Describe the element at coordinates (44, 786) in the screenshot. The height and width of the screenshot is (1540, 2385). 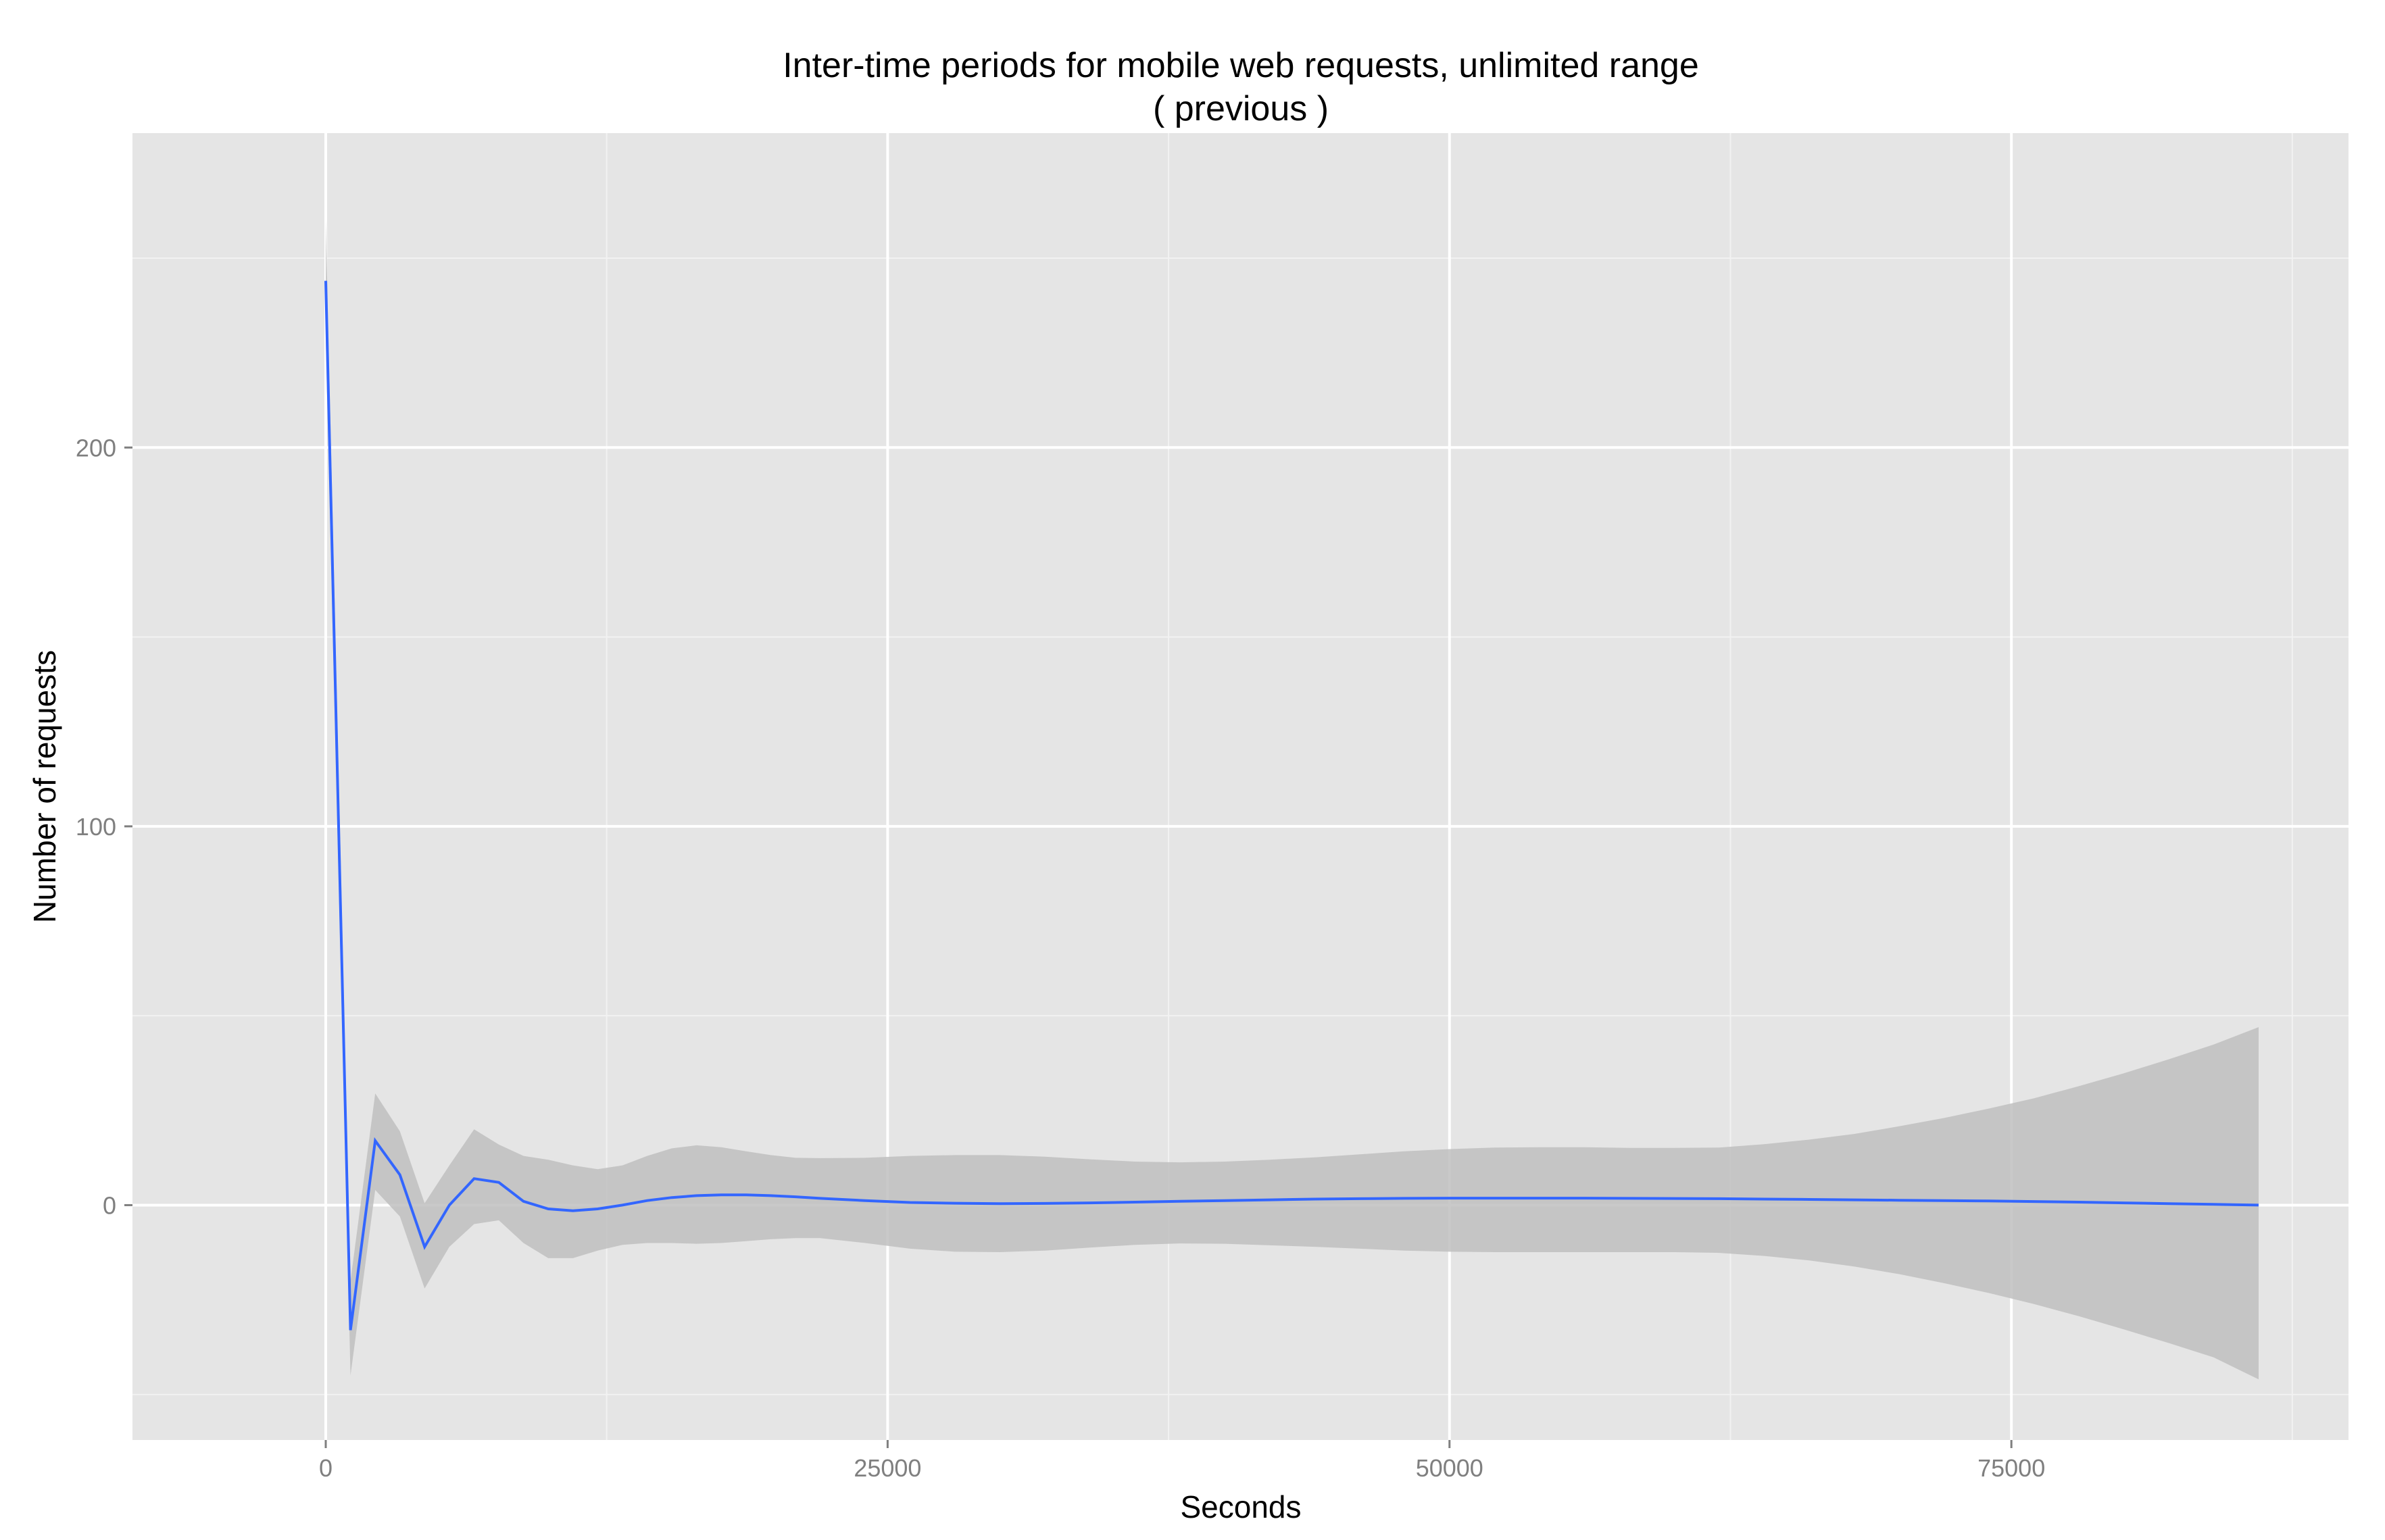
I see `y-axis-title: Number of requests` at that location.